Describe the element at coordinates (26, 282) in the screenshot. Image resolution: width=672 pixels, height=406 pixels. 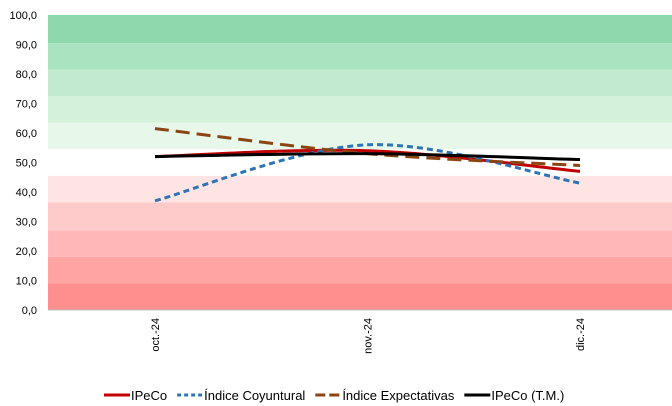
I see `y-tick-label: 10,0` at that location.